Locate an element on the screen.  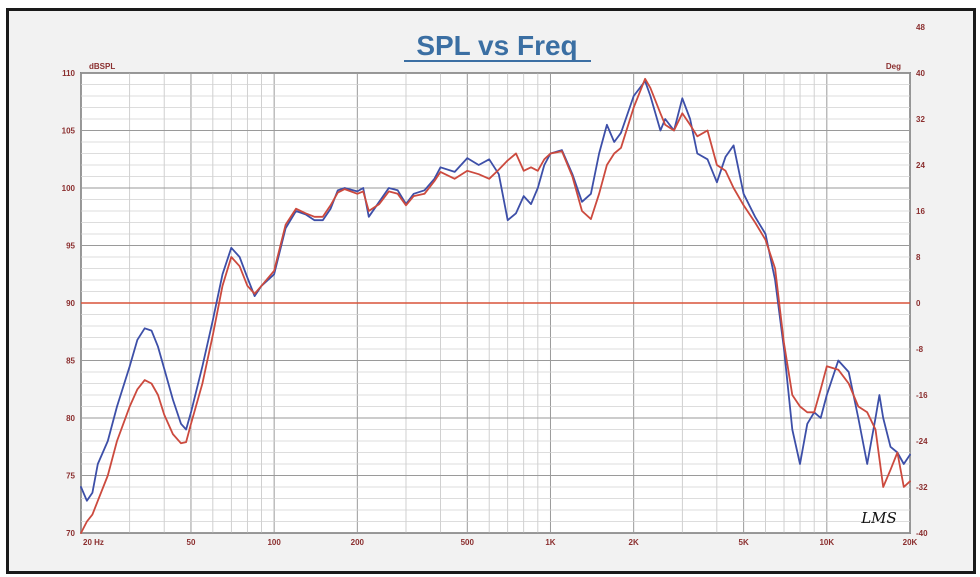
y2-tick-label: -24 is located at coordinates (922, 441).